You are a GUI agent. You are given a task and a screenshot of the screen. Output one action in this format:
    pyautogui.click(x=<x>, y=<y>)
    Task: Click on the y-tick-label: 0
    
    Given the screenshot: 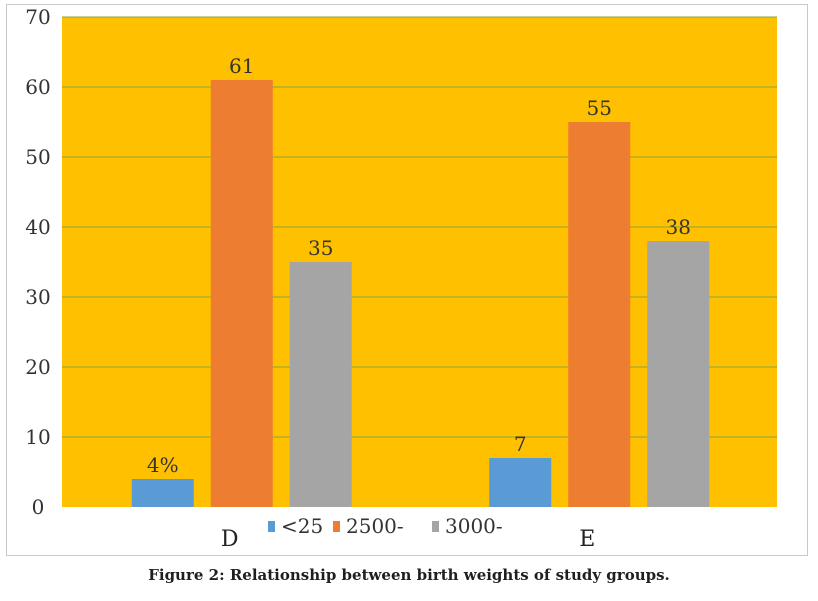 What is the action you would take?
    pyautogui.click(x=38, y=507)
    